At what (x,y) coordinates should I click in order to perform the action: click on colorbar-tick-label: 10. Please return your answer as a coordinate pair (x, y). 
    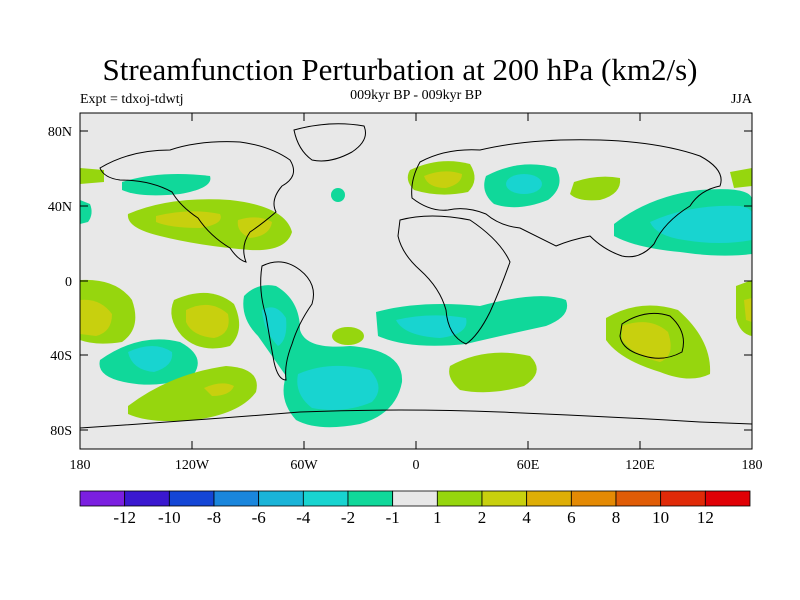
    Looking at the image, I should click on (661, 517).